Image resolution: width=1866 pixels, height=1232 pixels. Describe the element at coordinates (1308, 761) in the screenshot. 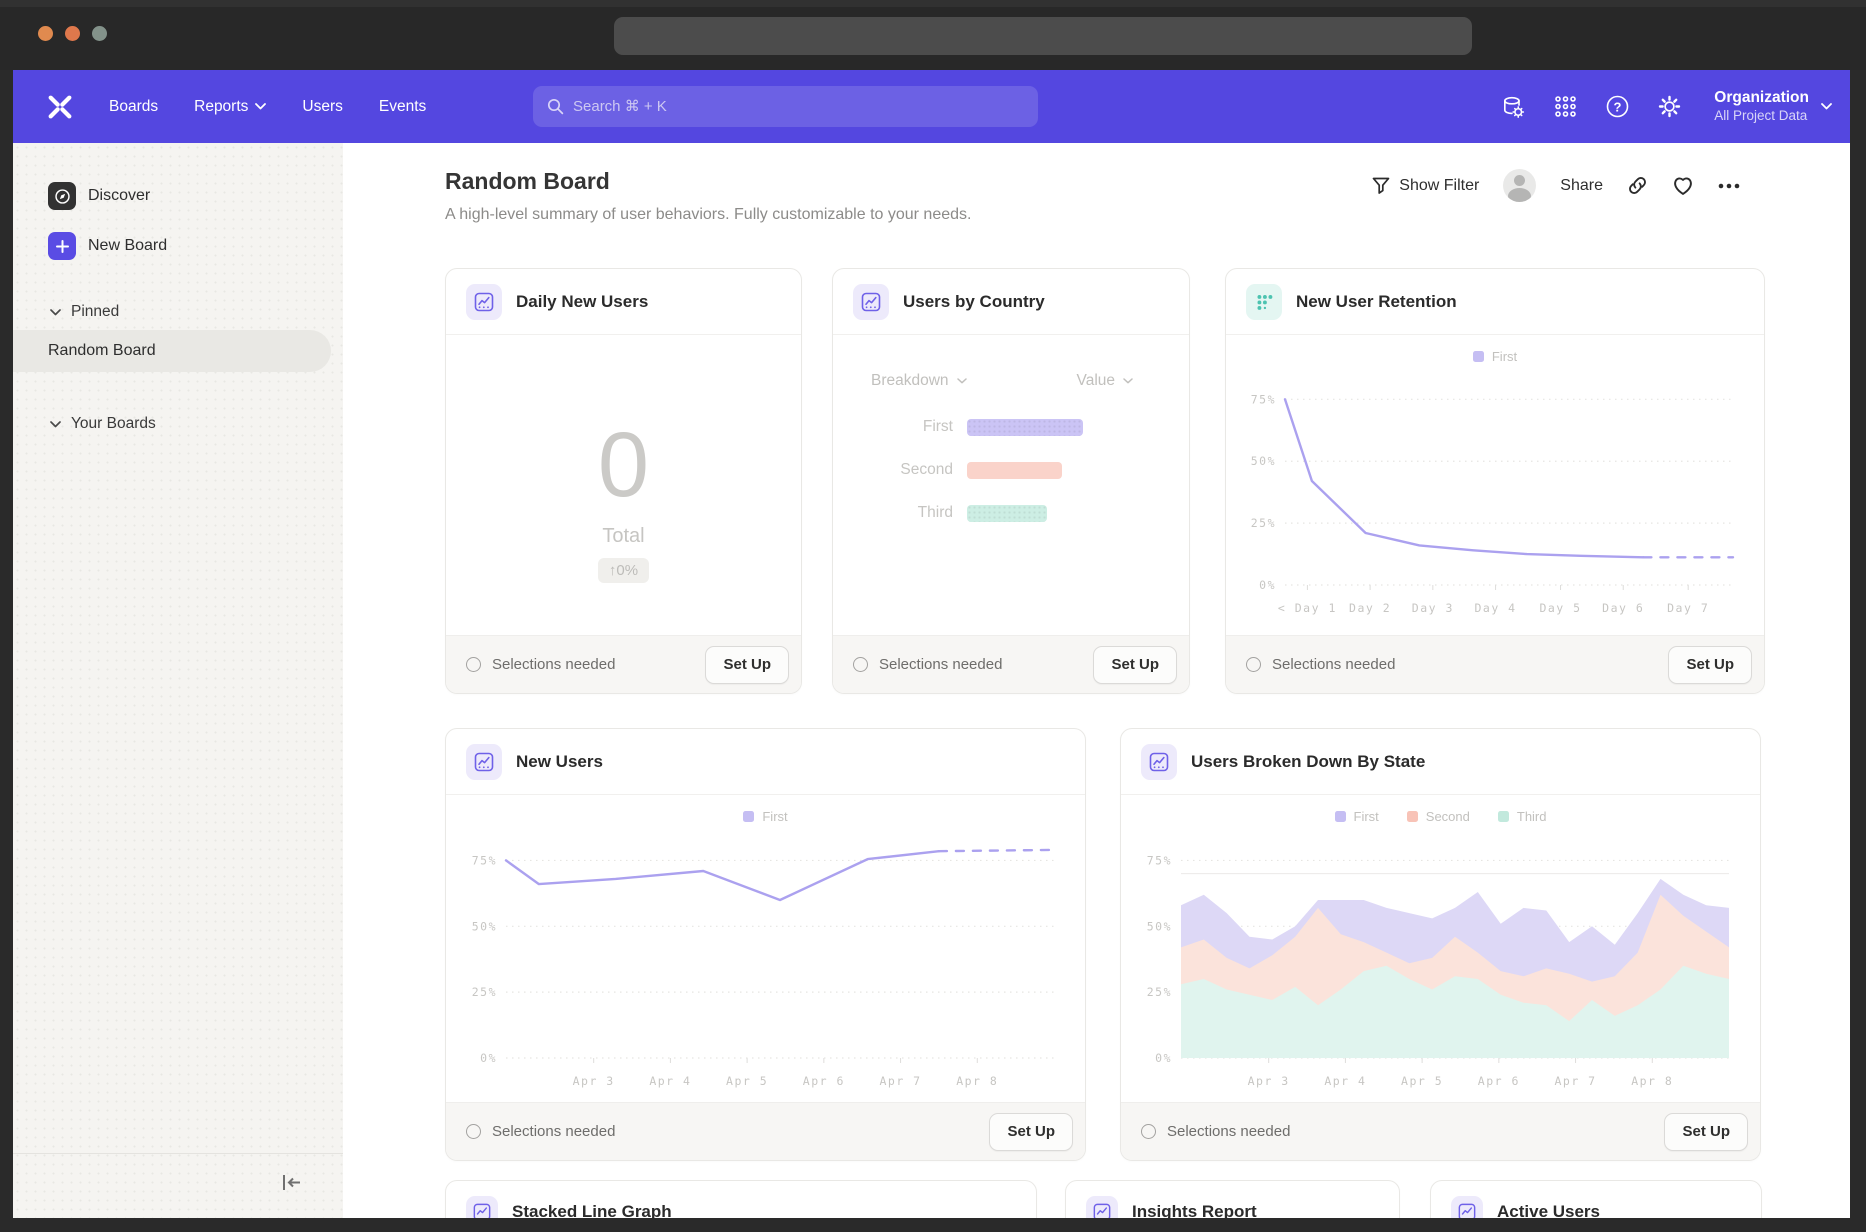

I see `card-title: Users Broken Down By State` at that location.